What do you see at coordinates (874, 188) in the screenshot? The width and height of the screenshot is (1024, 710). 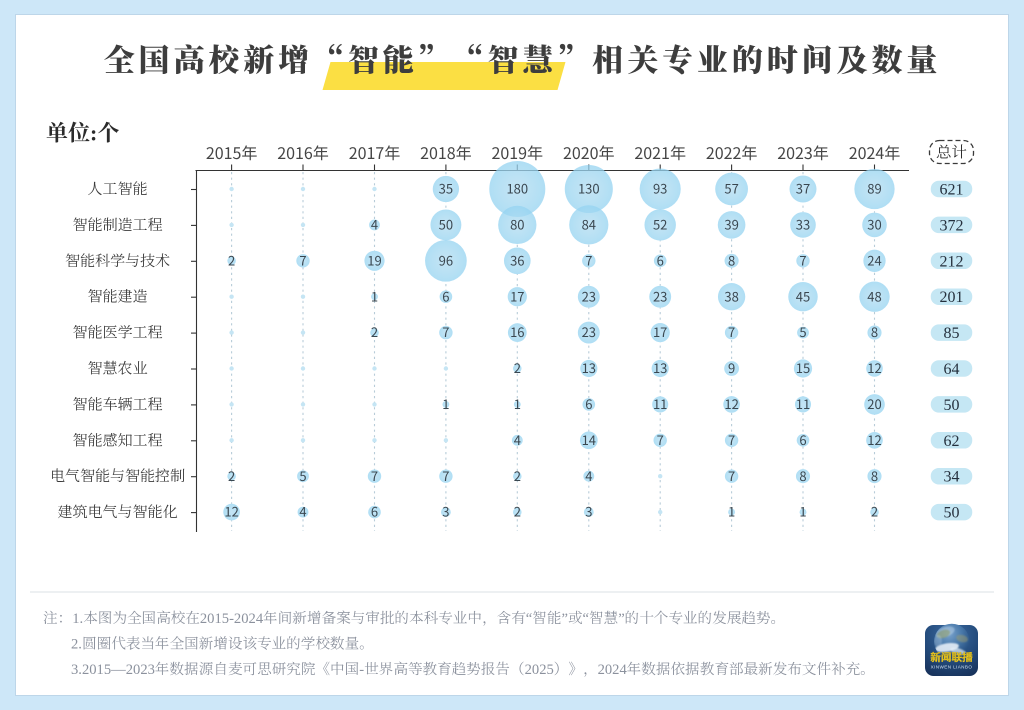 I see `svg-text: 89` at bounding box center [874, 188].